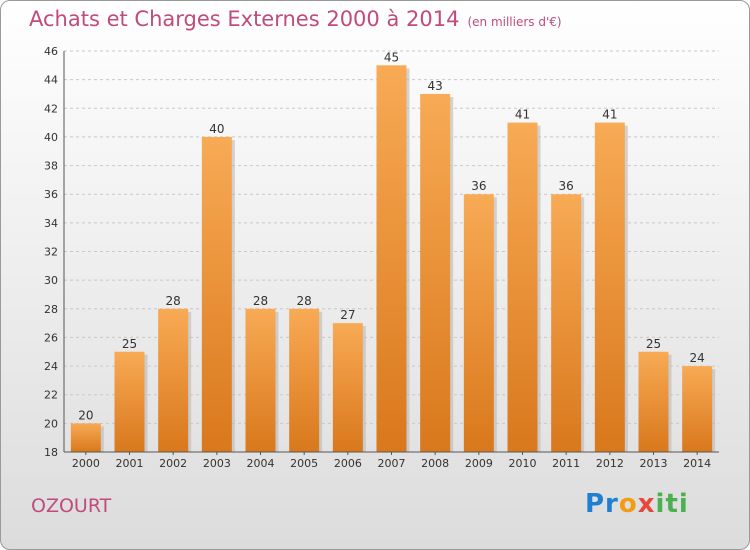  I want to click on y-tick-label: 44, so click(51, 80).